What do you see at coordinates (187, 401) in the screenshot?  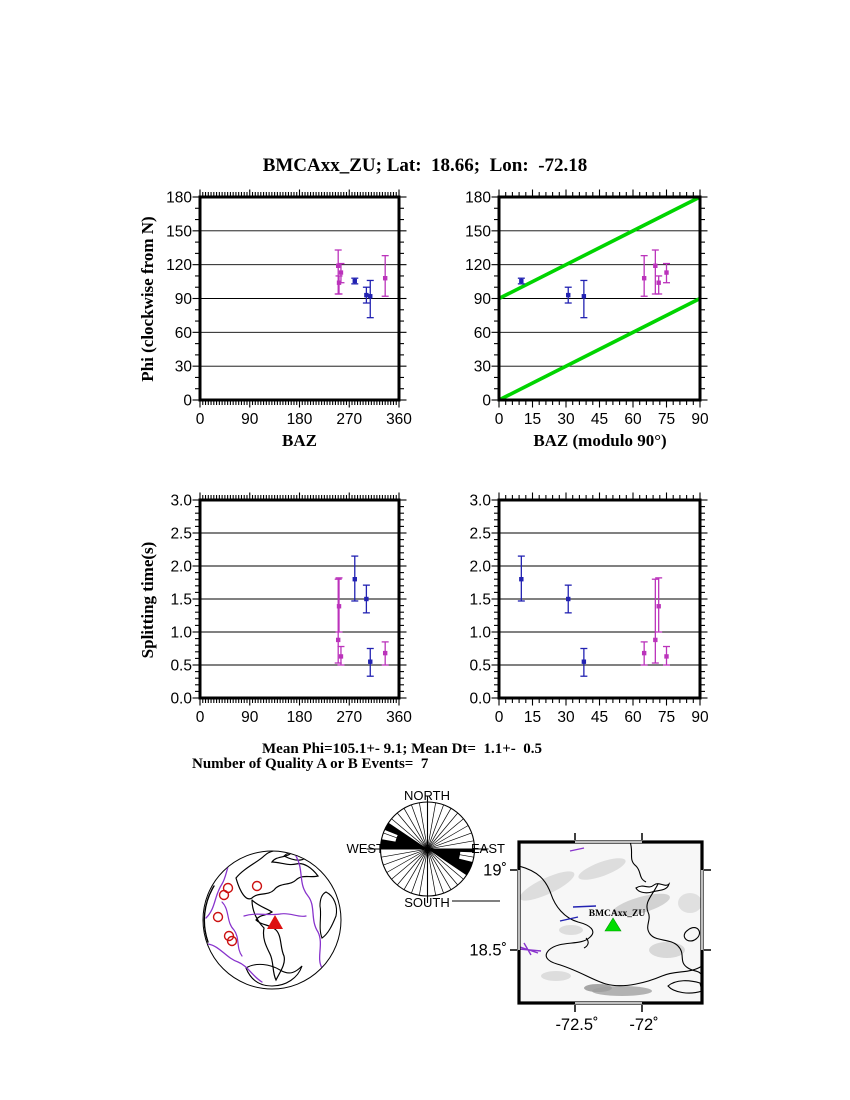 I see `y-tick-label: 0` at bounding box center [187, 401].